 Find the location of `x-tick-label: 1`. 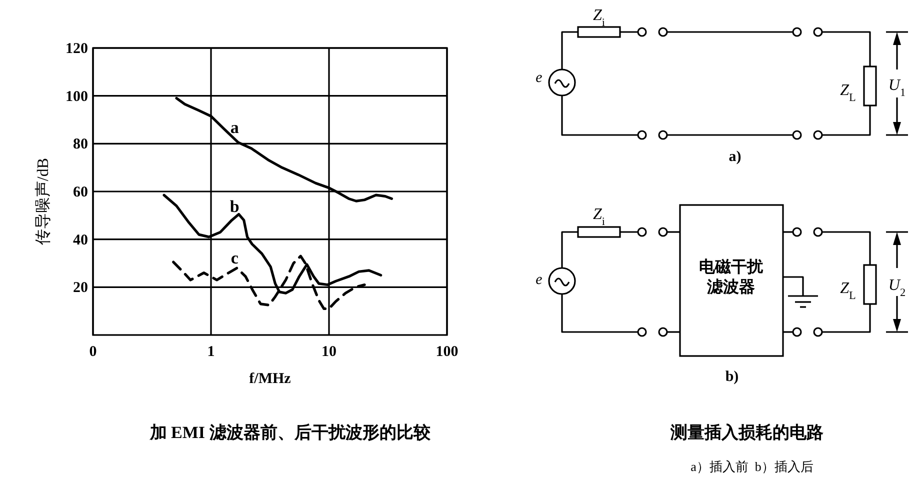

x-tick-label: 1 is located at coordinates (211, 352).